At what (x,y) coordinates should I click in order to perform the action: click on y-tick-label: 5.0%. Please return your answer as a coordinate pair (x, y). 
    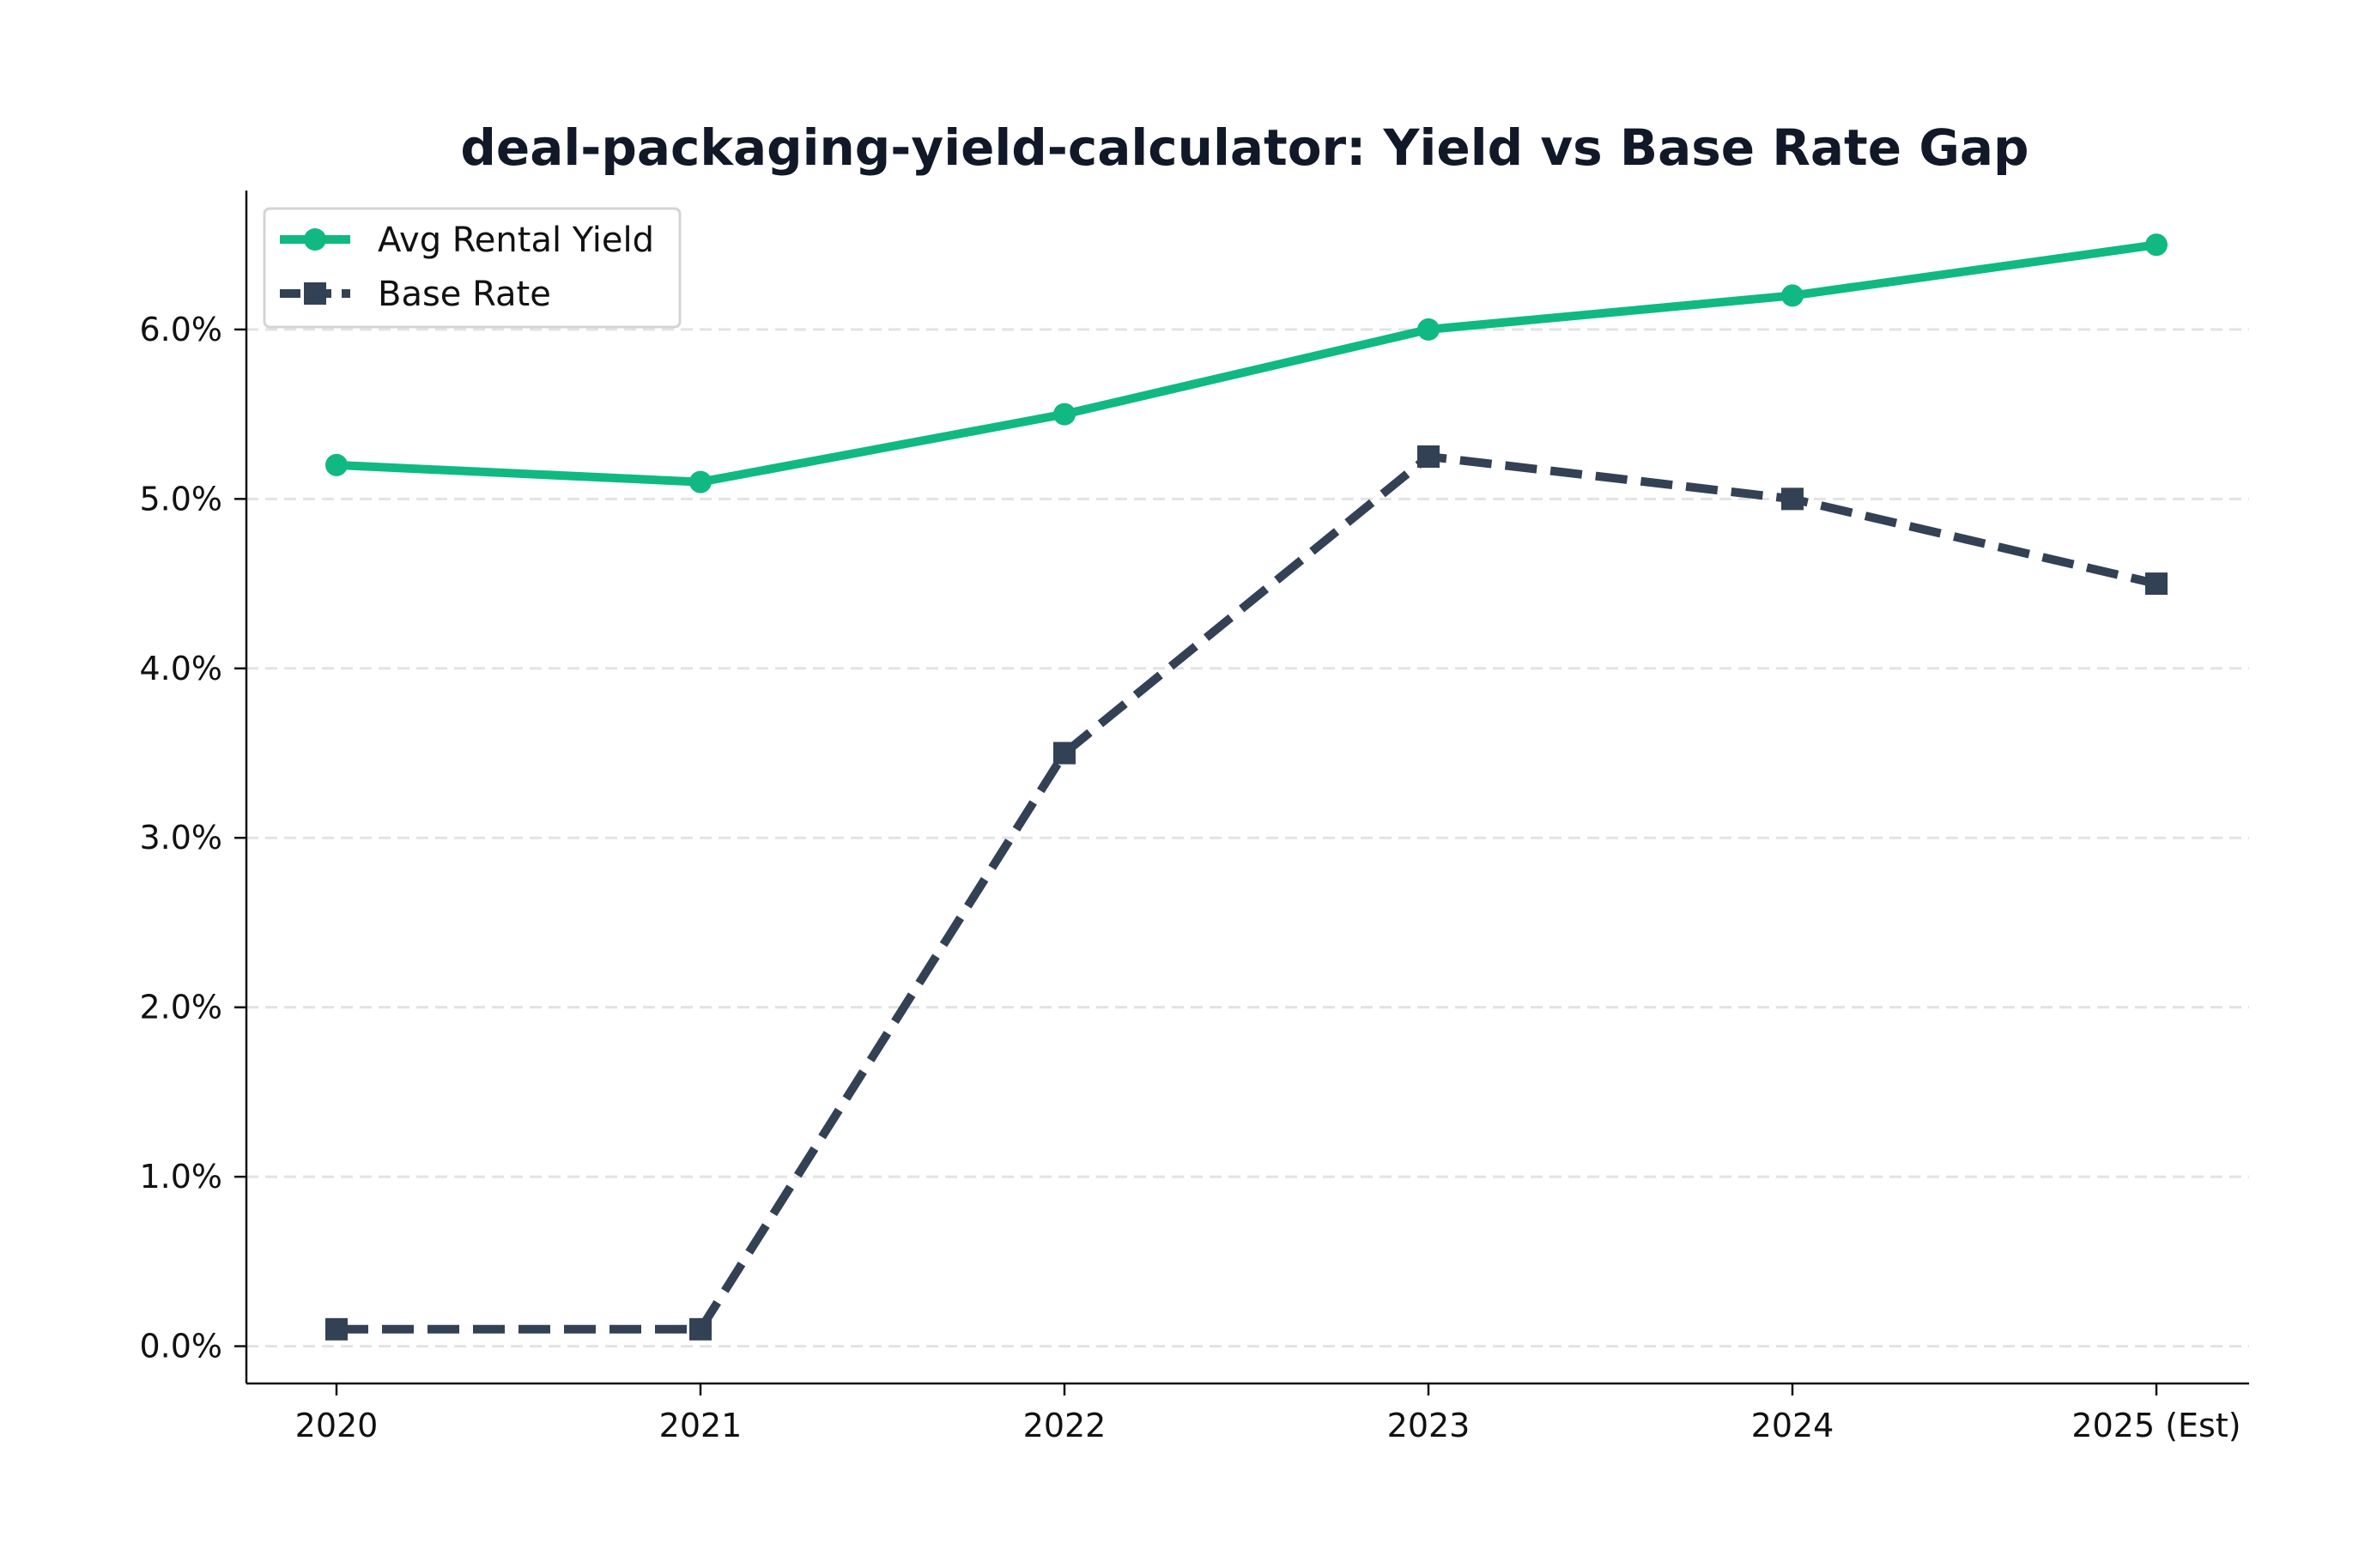
    Looking at the image, I should click on (180, 499).